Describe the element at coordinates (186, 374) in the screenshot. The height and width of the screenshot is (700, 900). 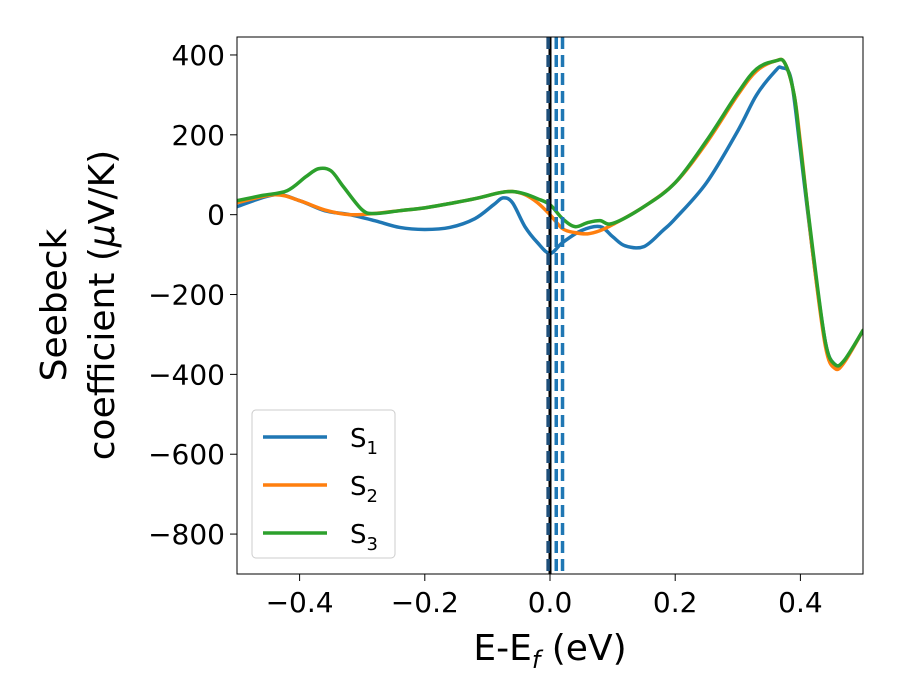
I see `y-tick-label: −400` at that location.